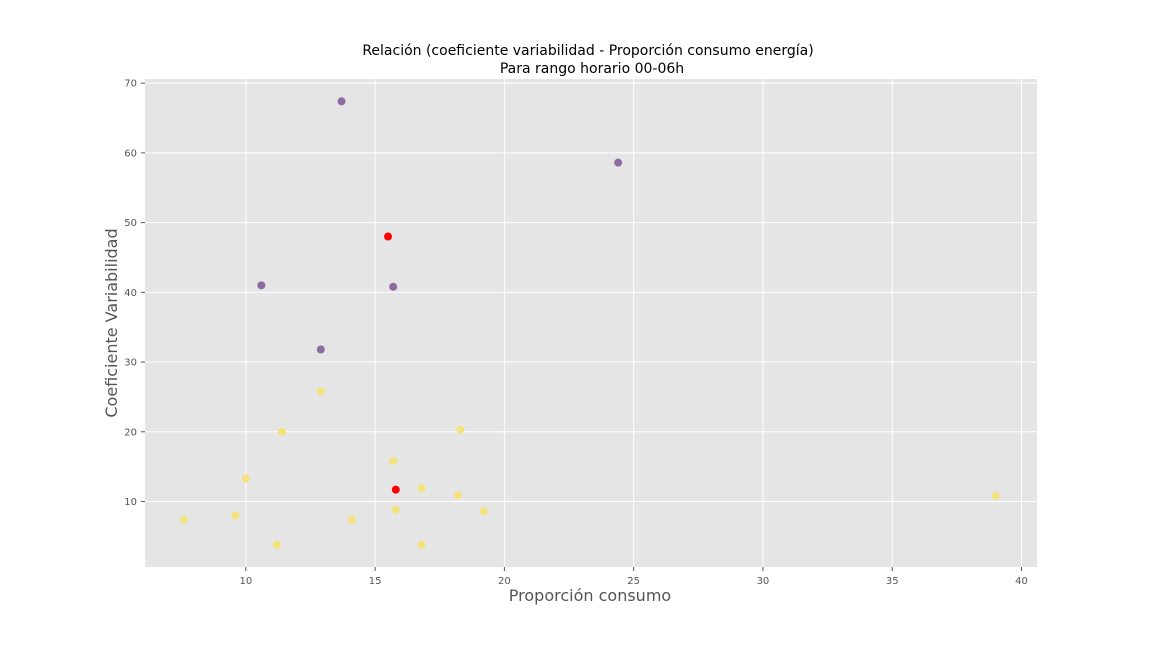  I want to click on x-tick-label: 15, so click(375, 581).